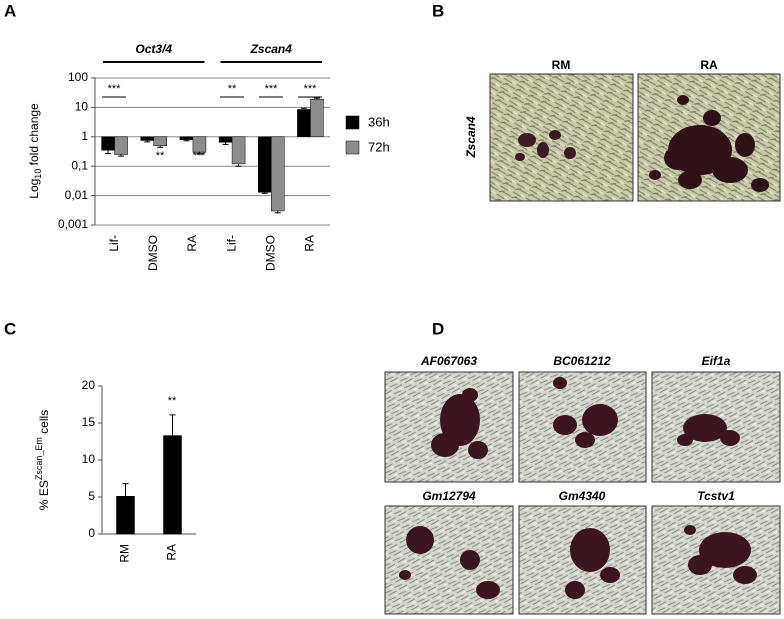  Describe the element at coordinates (716, 361) in the screenshot. I see `image-label: Eif1a` at that location.